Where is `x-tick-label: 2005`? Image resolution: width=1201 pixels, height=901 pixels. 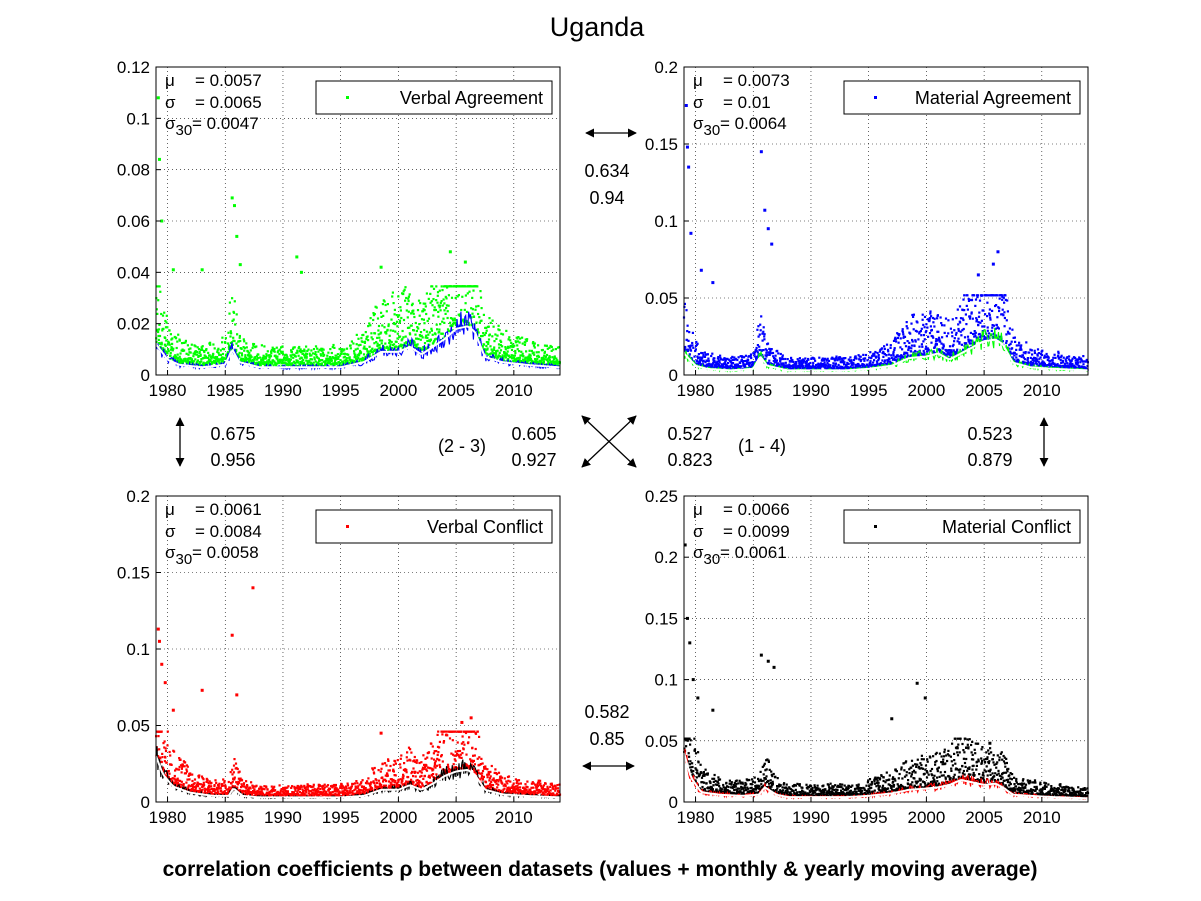
x-tick-label: 2005 is located at coordinates (456, 390).